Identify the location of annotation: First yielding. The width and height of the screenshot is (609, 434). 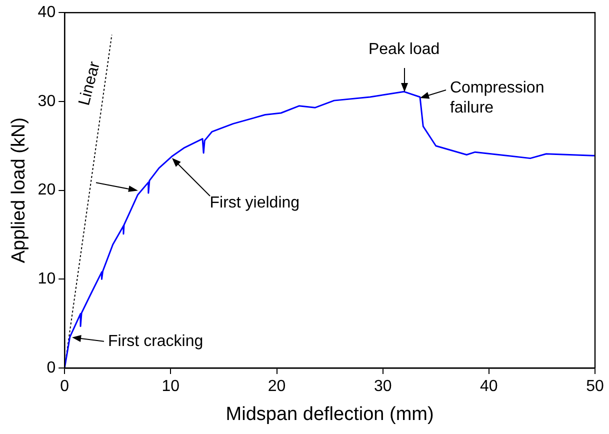
(255, 203).